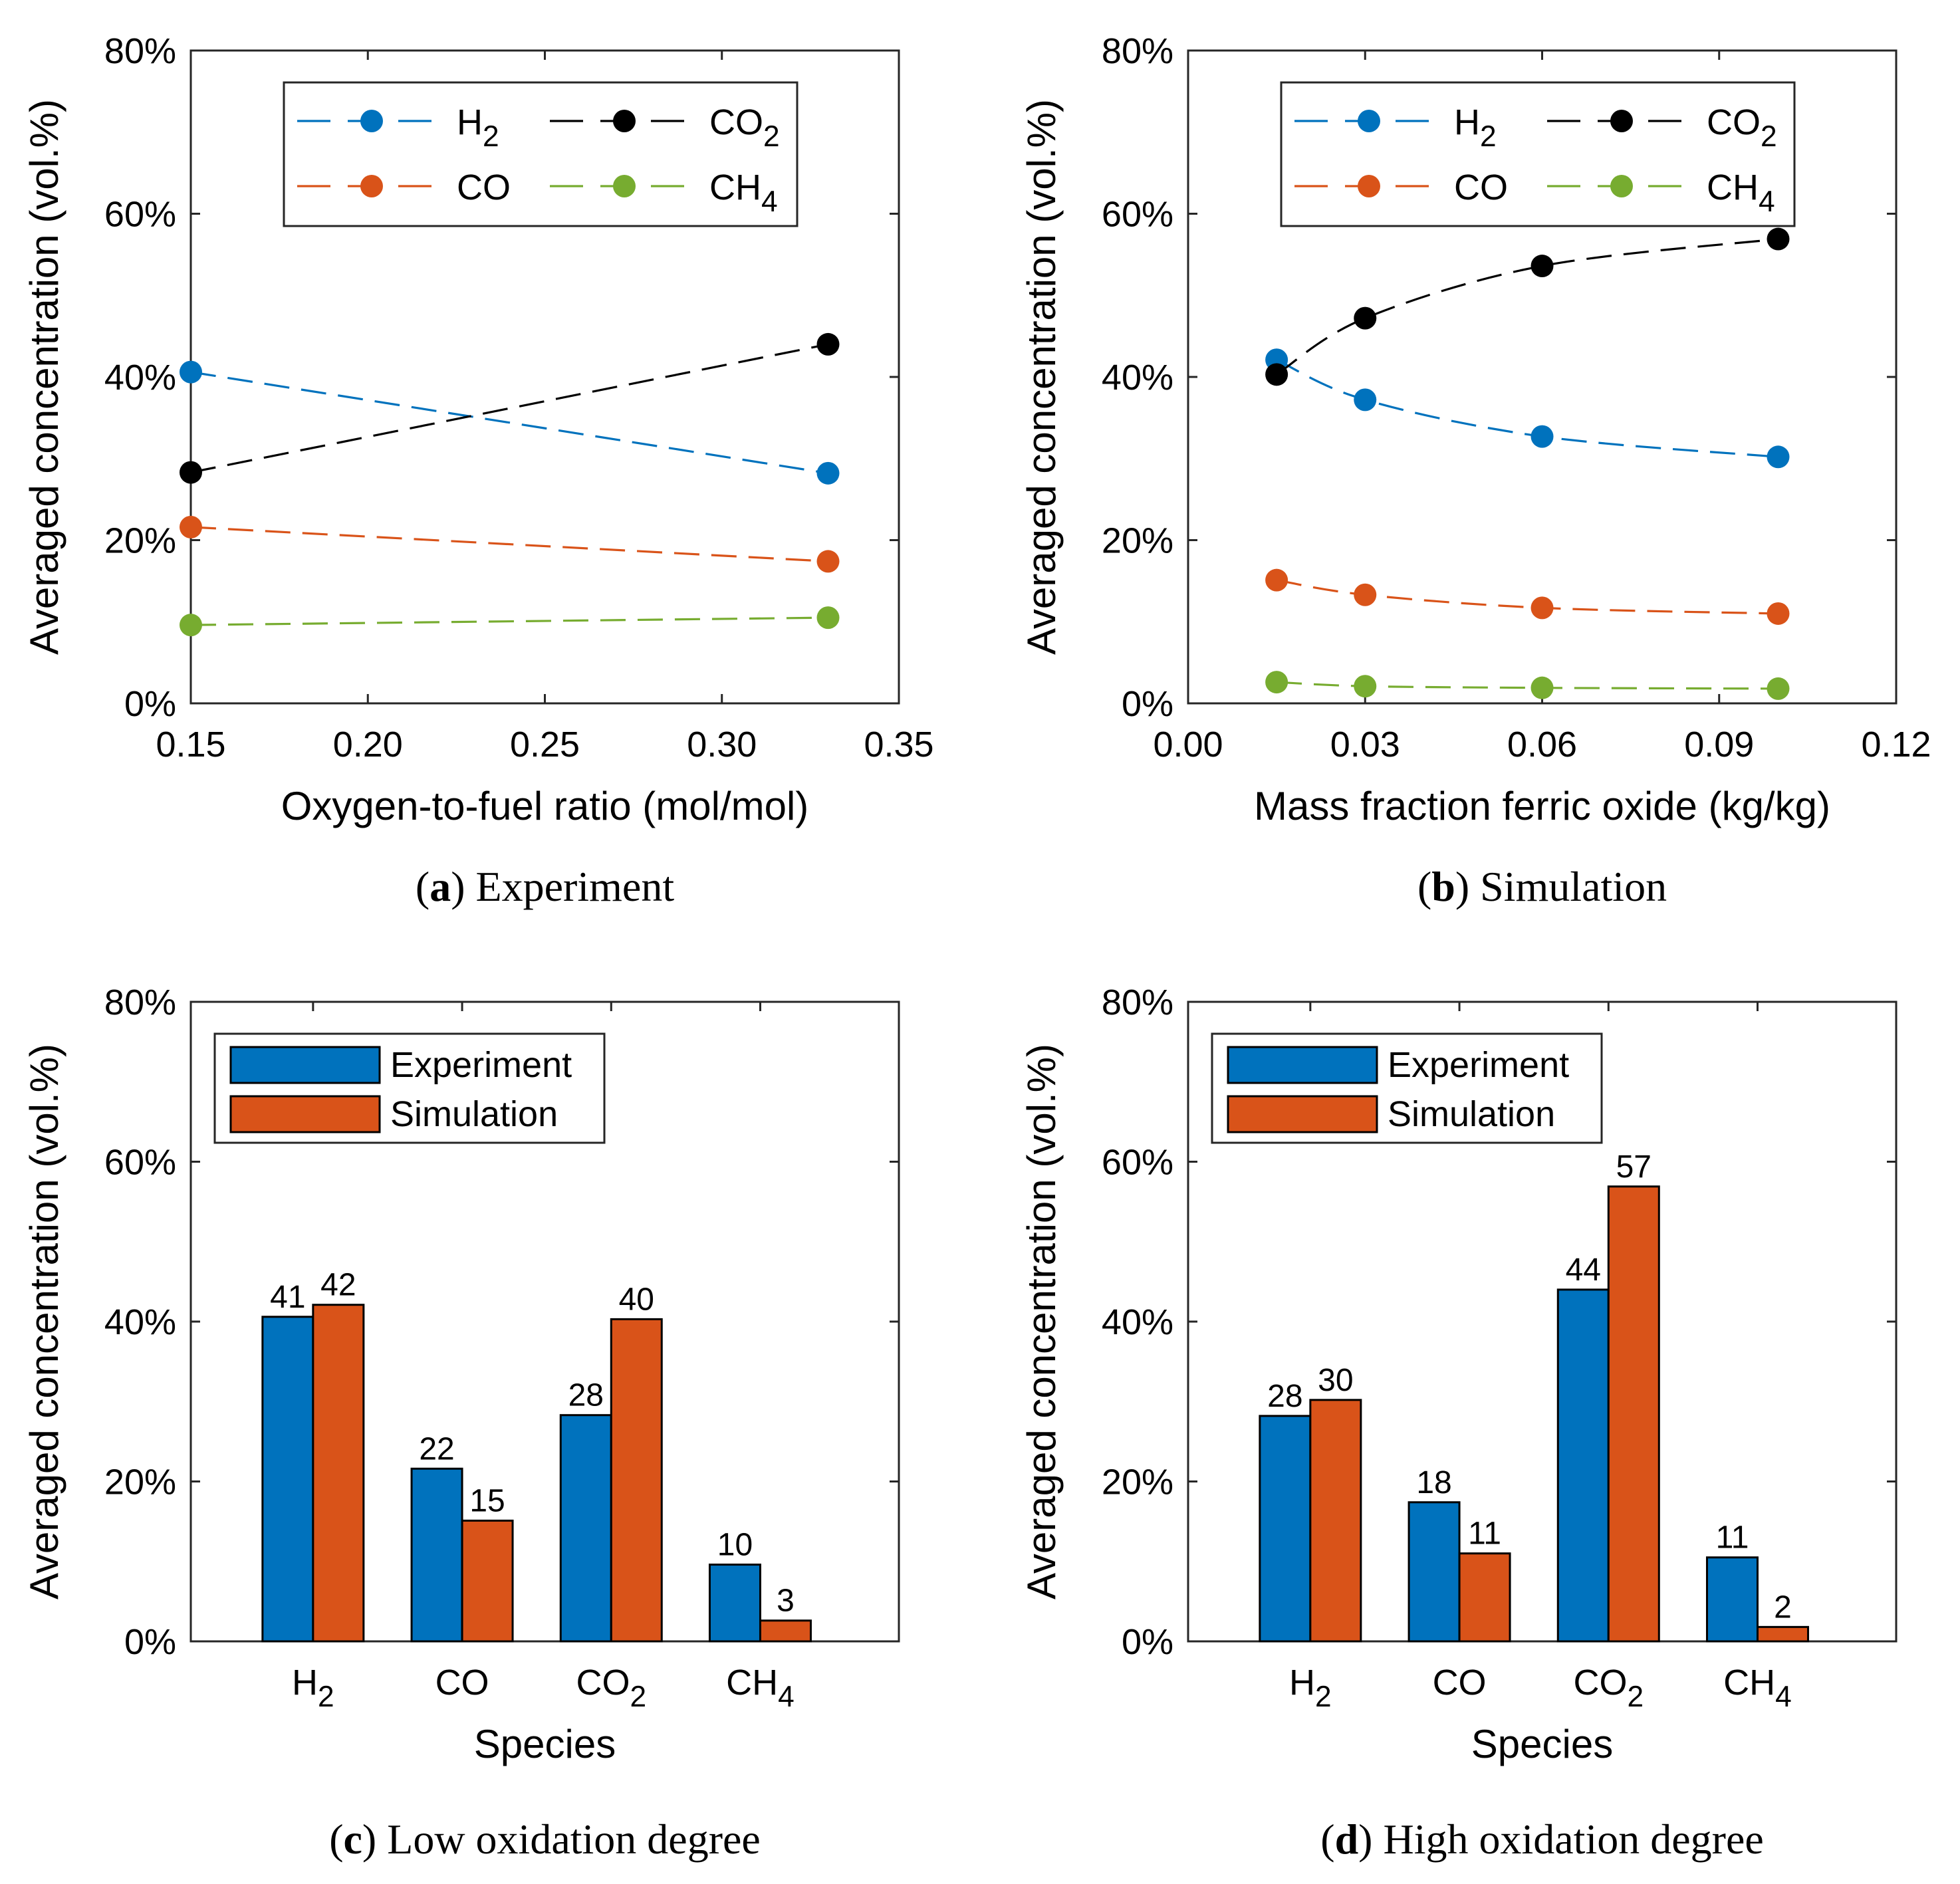 The height and width of the screenshot is (1884, 1960). Describe the element at coordinates (1783, 1607) in the screenshot. I see `bar-data-label: 2` at that location.